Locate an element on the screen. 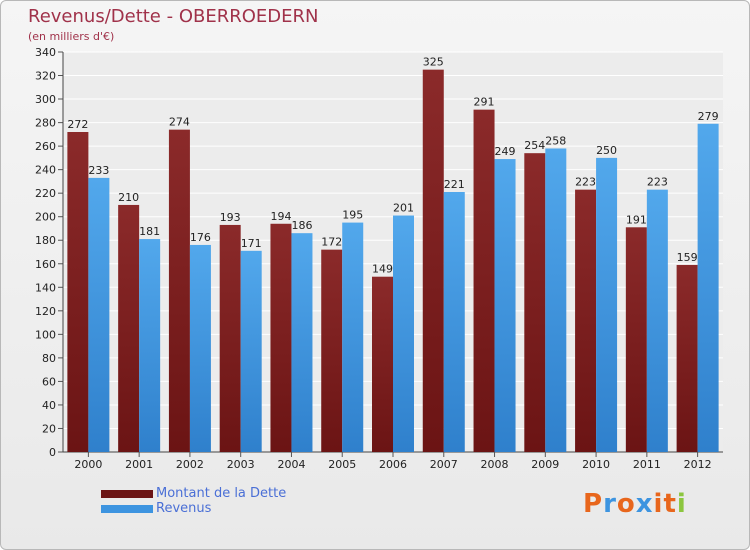  x-tick-label: 2004 is located at coordinates (291, 464).